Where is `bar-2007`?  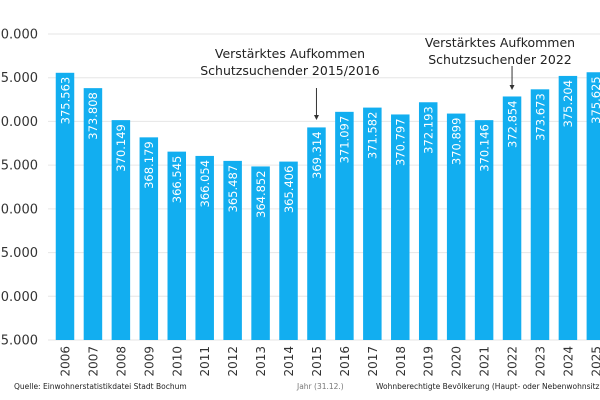 bar-2007 is located at coordinates (93, 214).